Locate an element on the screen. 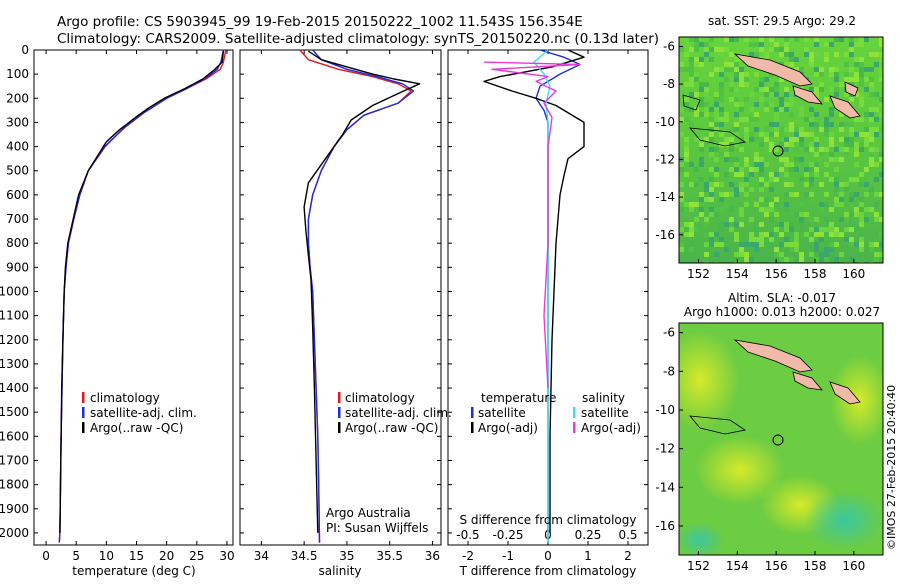  s-tick-label: -0.5 is located at coordinates (467, 535).